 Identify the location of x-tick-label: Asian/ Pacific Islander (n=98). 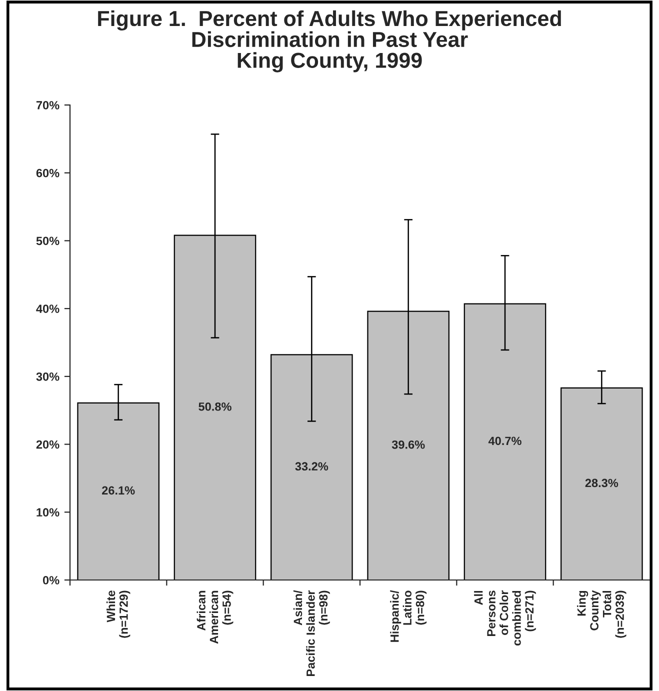
(311, 633).